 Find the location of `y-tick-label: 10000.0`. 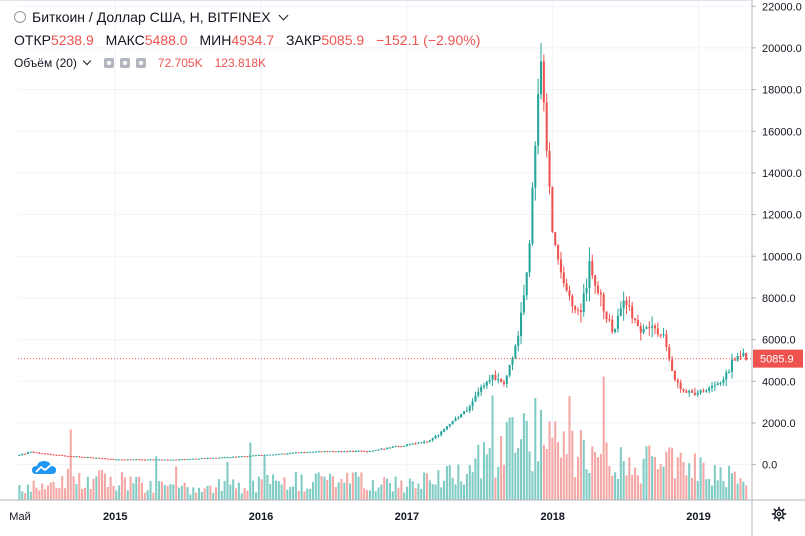

y-tick-label: 10000.0 is located at coordinates (782, 257).